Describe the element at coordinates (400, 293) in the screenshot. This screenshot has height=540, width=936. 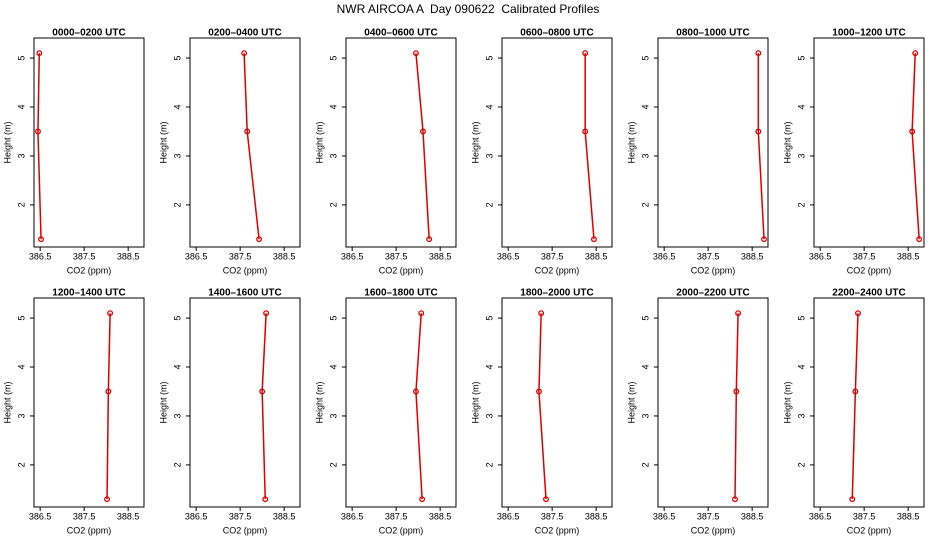
I see `panel-title: 1600–1800 UTC` at that location.